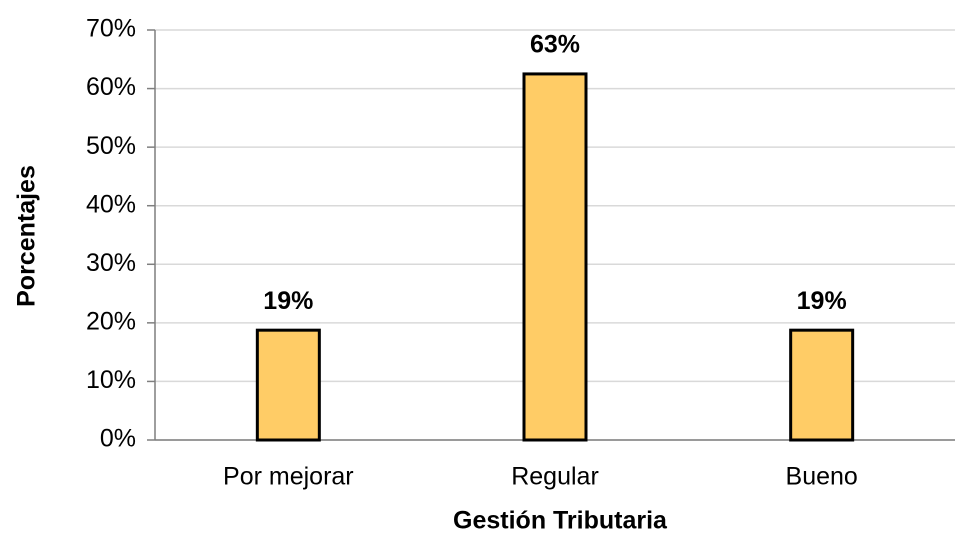 The image size is (955, 536). What do you see at coordinates (560, 521) in the screenshot?
I see `x-axis-title: Gestión Tributaria` at bounding box center [560, 521].